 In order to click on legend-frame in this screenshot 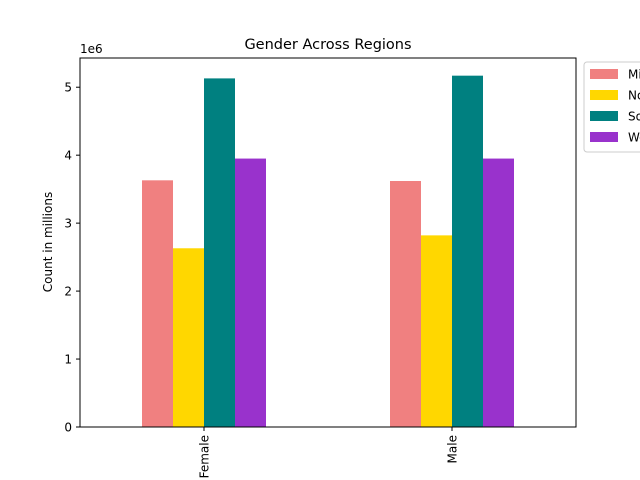, I will do `click(611, 107)`.